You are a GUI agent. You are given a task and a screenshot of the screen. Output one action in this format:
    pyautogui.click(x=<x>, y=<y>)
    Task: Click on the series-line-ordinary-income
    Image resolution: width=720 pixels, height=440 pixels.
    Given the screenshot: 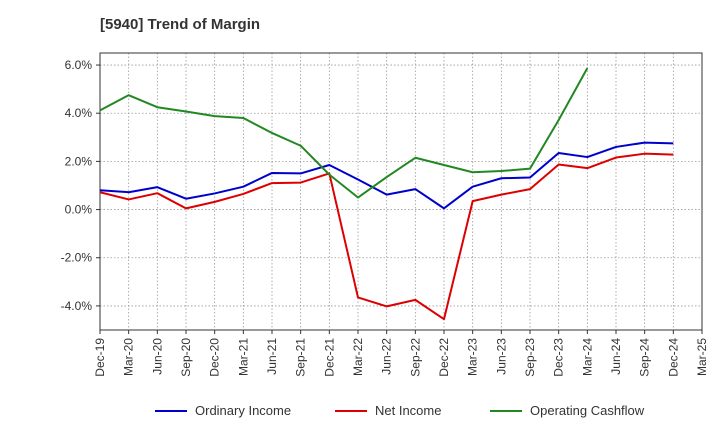 What is the action you would take?
    pyautogui.click(x=386, y=175)
    